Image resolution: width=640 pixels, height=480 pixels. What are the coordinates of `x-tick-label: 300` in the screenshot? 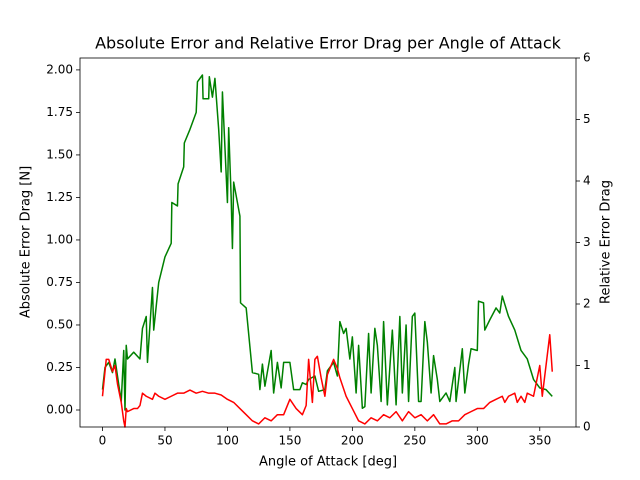 It's located at (477, 441).